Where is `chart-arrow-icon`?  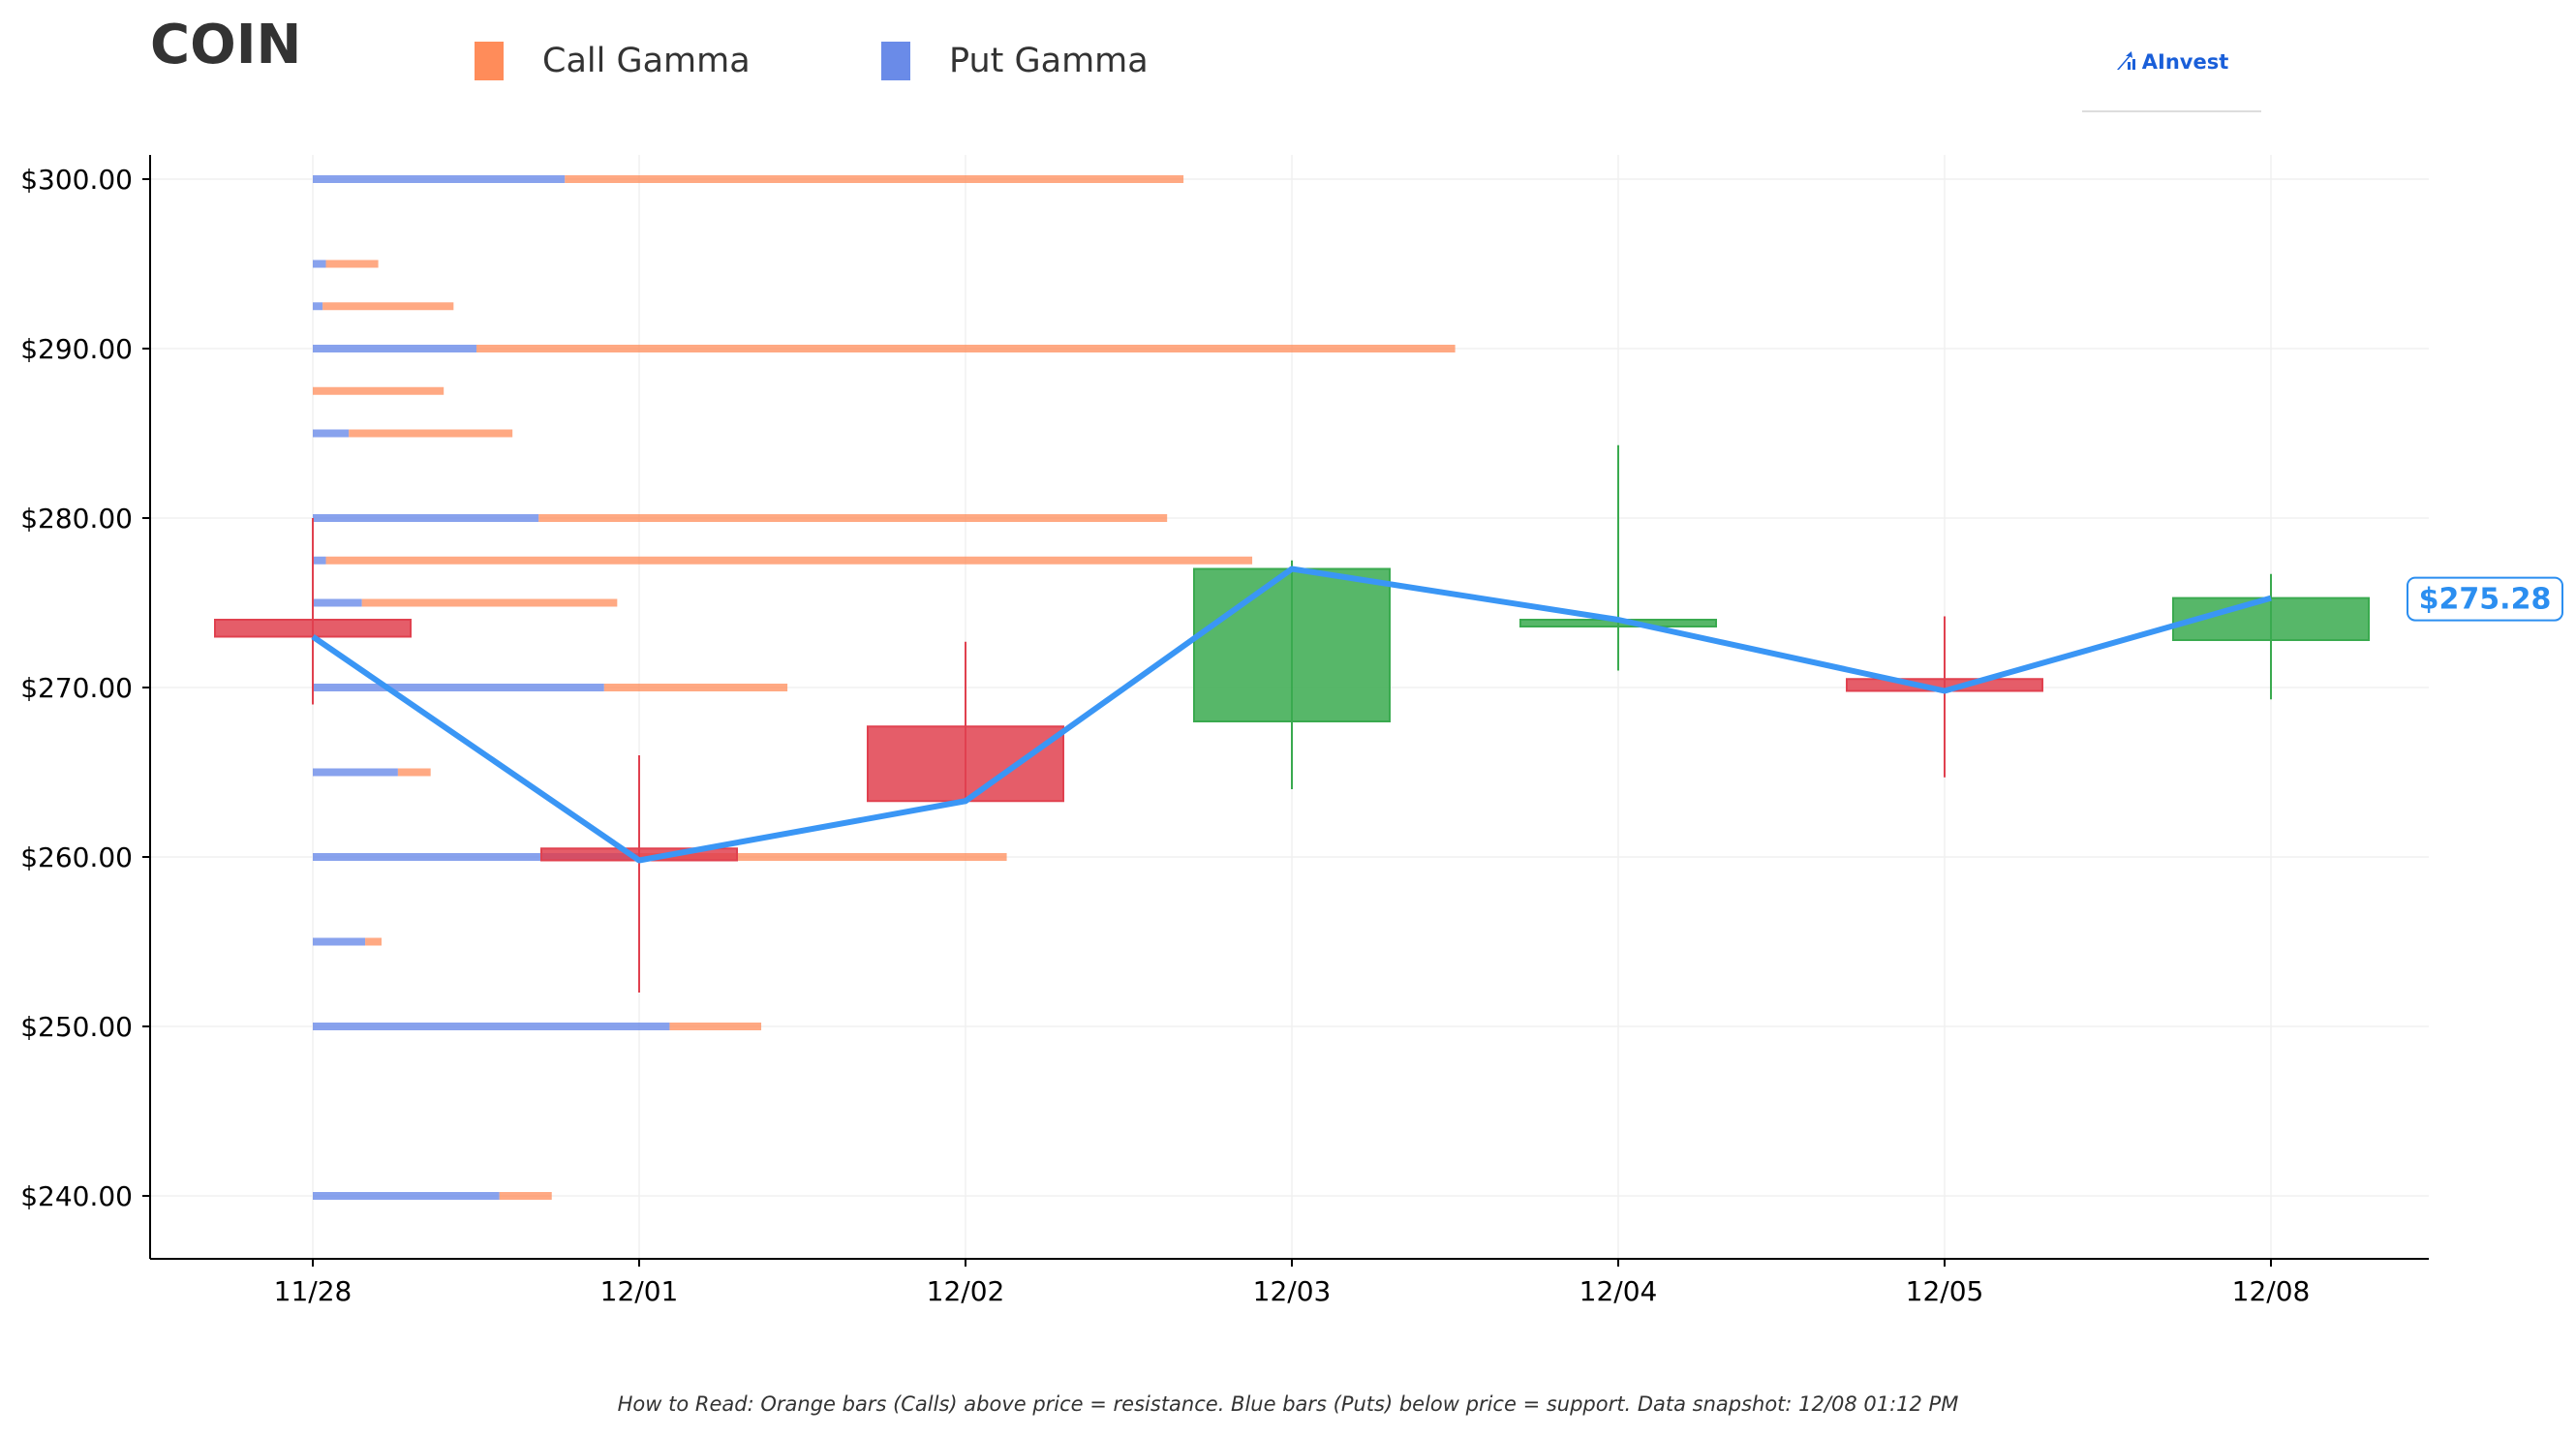
chart-arrow-icon is located at coordinates (2125, 61).